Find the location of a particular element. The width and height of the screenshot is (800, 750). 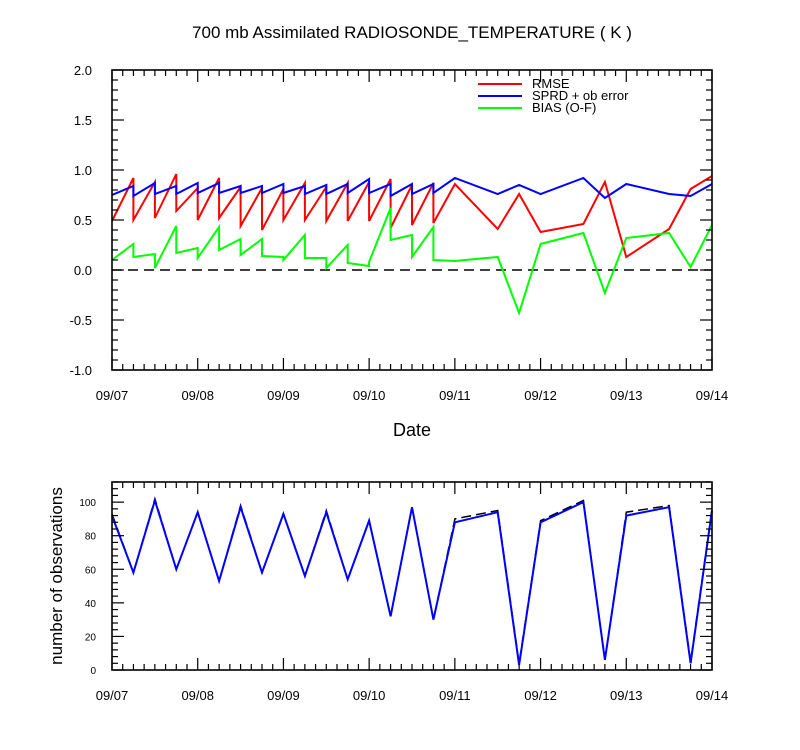

chart-top-x-axis-label: Date is located at coordinates (412, 430).